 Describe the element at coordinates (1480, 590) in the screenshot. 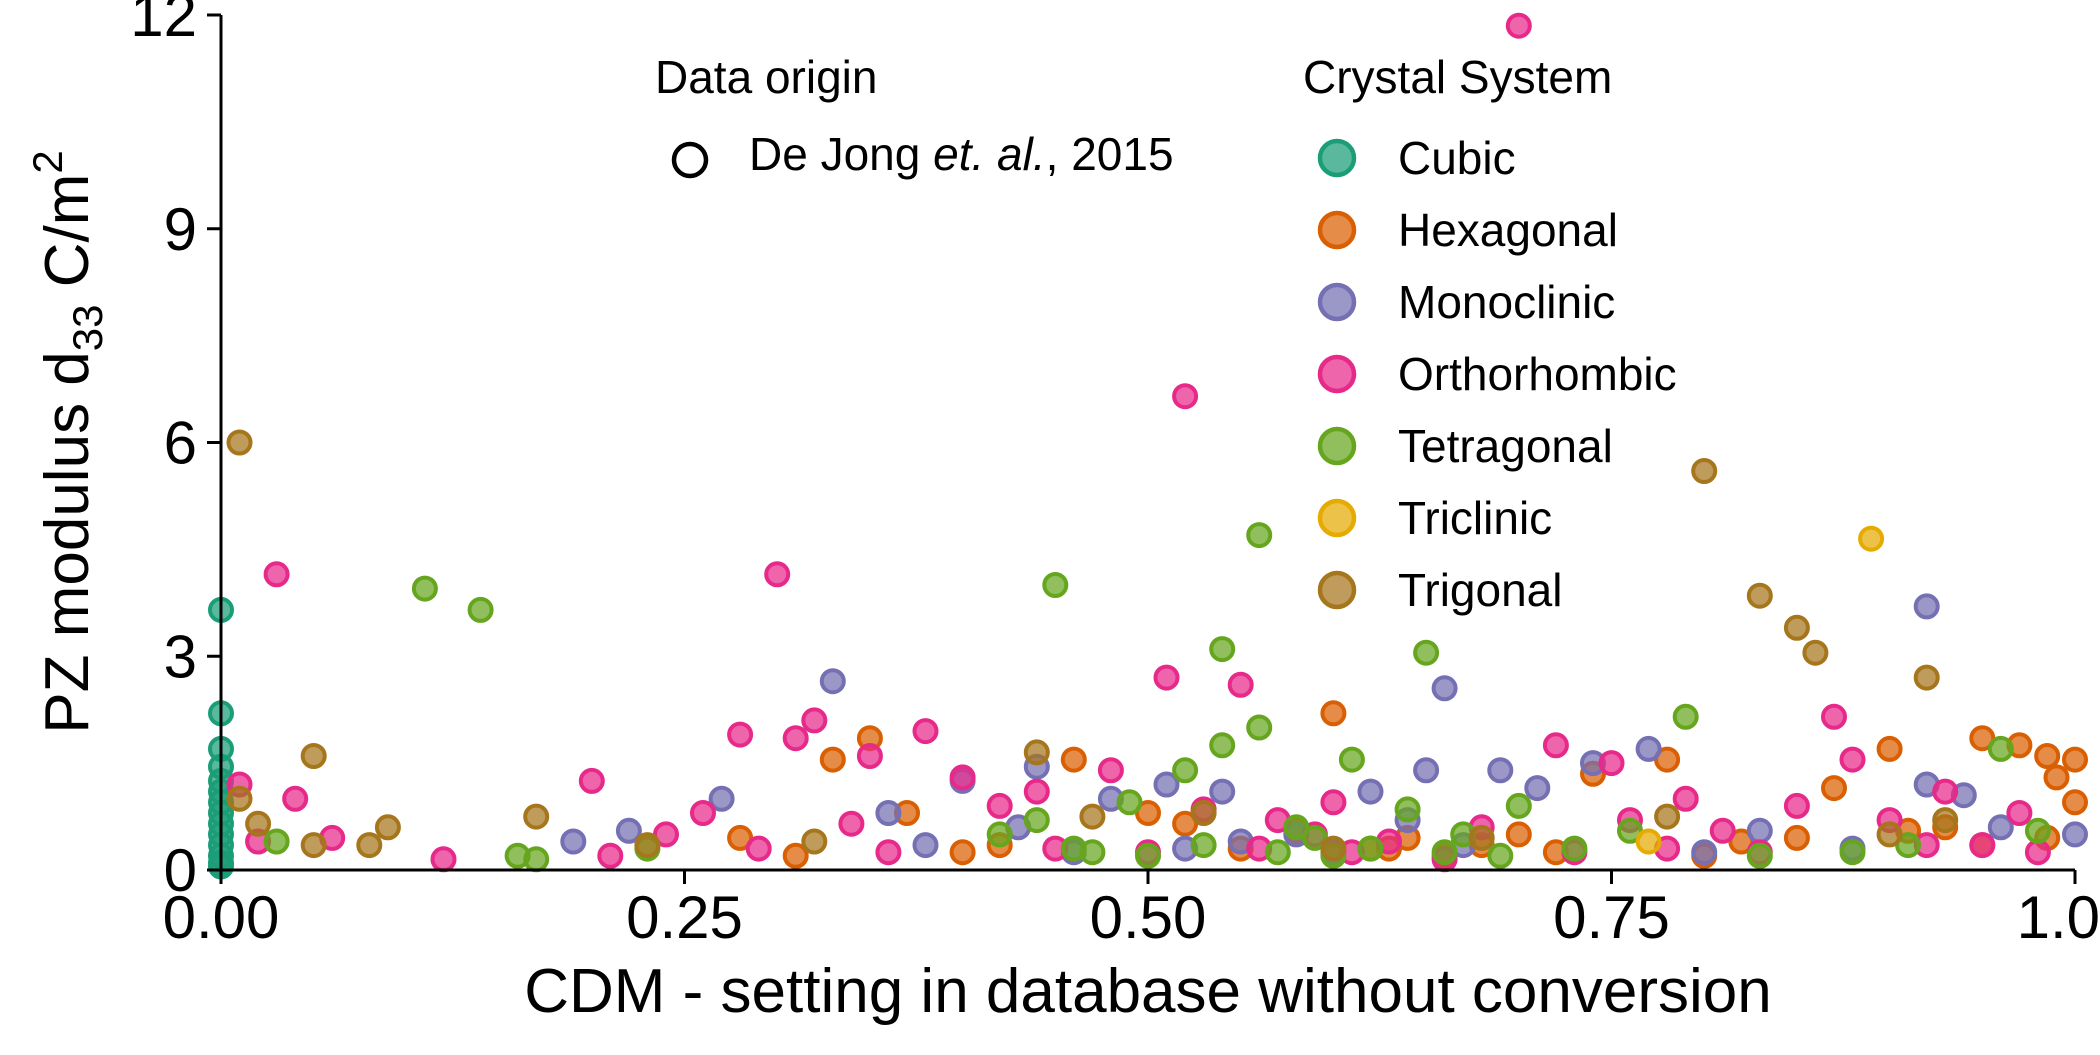

I see `legend-label-trigonal: Trigonal` at that location.